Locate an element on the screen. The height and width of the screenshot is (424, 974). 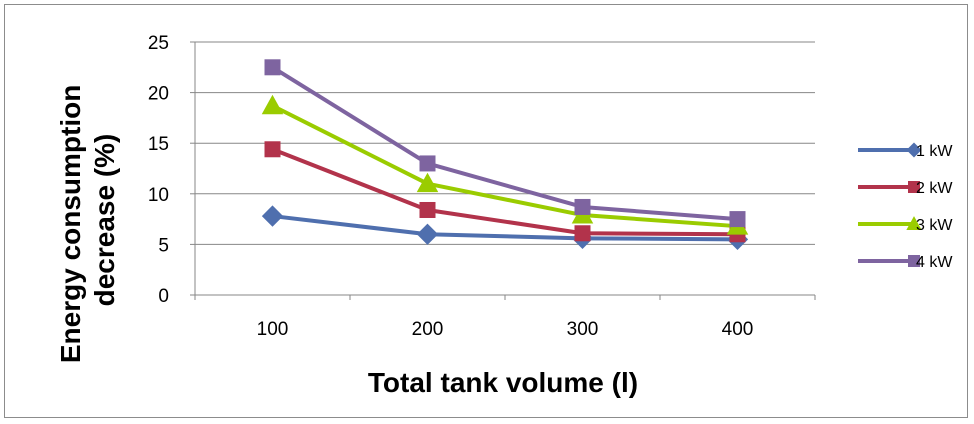
y-tick-labels: 0 5 10 15 20 25 is located at coordinates (158, 170).